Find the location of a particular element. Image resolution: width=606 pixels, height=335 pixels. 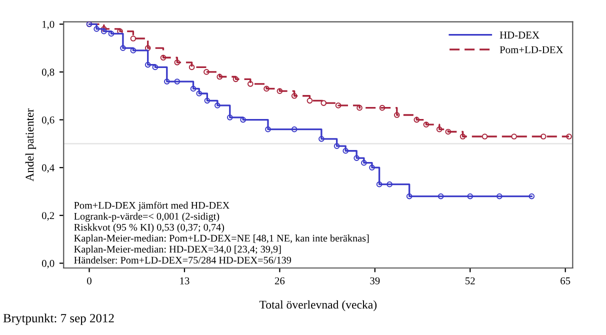

x-axis-title: Total överlevnad (vecka) is located at coordinates (318, 306).